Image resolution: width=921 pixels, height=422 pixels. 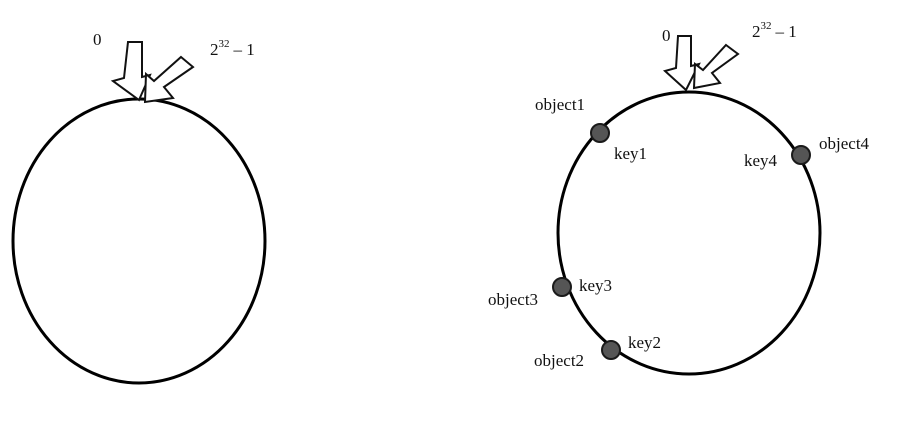 I want to click on left-end-exponent: 32, so click(x=224, y=44).